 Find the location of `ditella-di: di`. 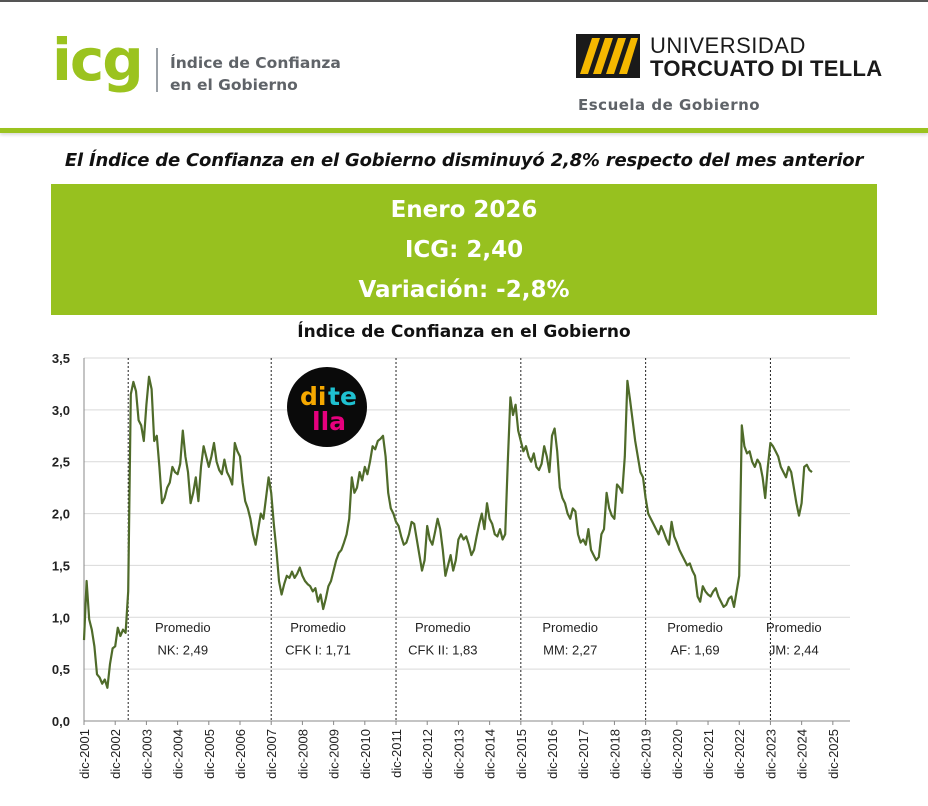

ditella-di: di is located at coordinates (313, 396).